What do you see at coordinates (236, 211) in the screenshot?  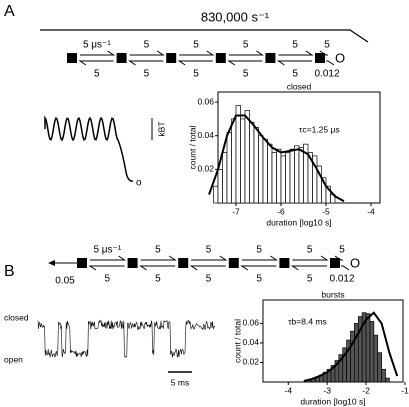 I see `x-tick-label: -7` at bounding box center [236, 211].